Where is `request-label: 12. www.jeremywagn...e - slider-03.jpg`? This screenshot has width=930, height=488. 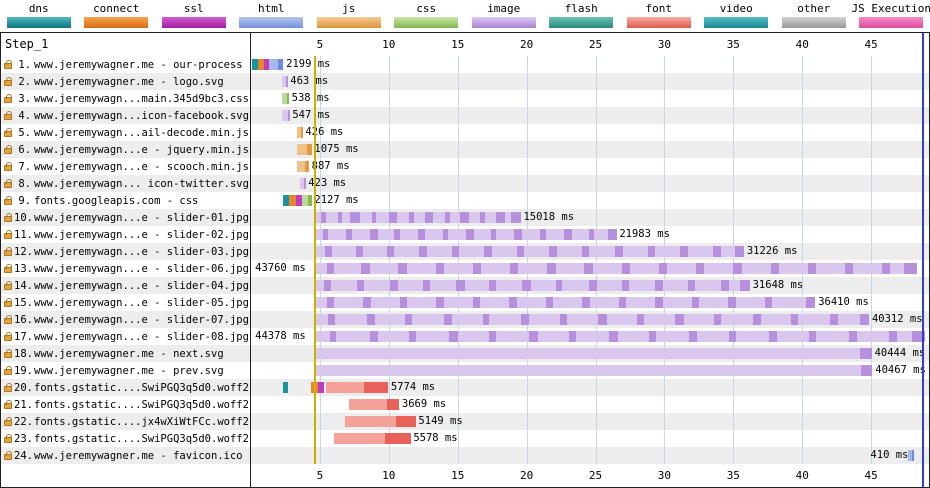
request-label: 12. www.jeremywagn...e - slider-03.jpg is located at coordinates (126, 251).